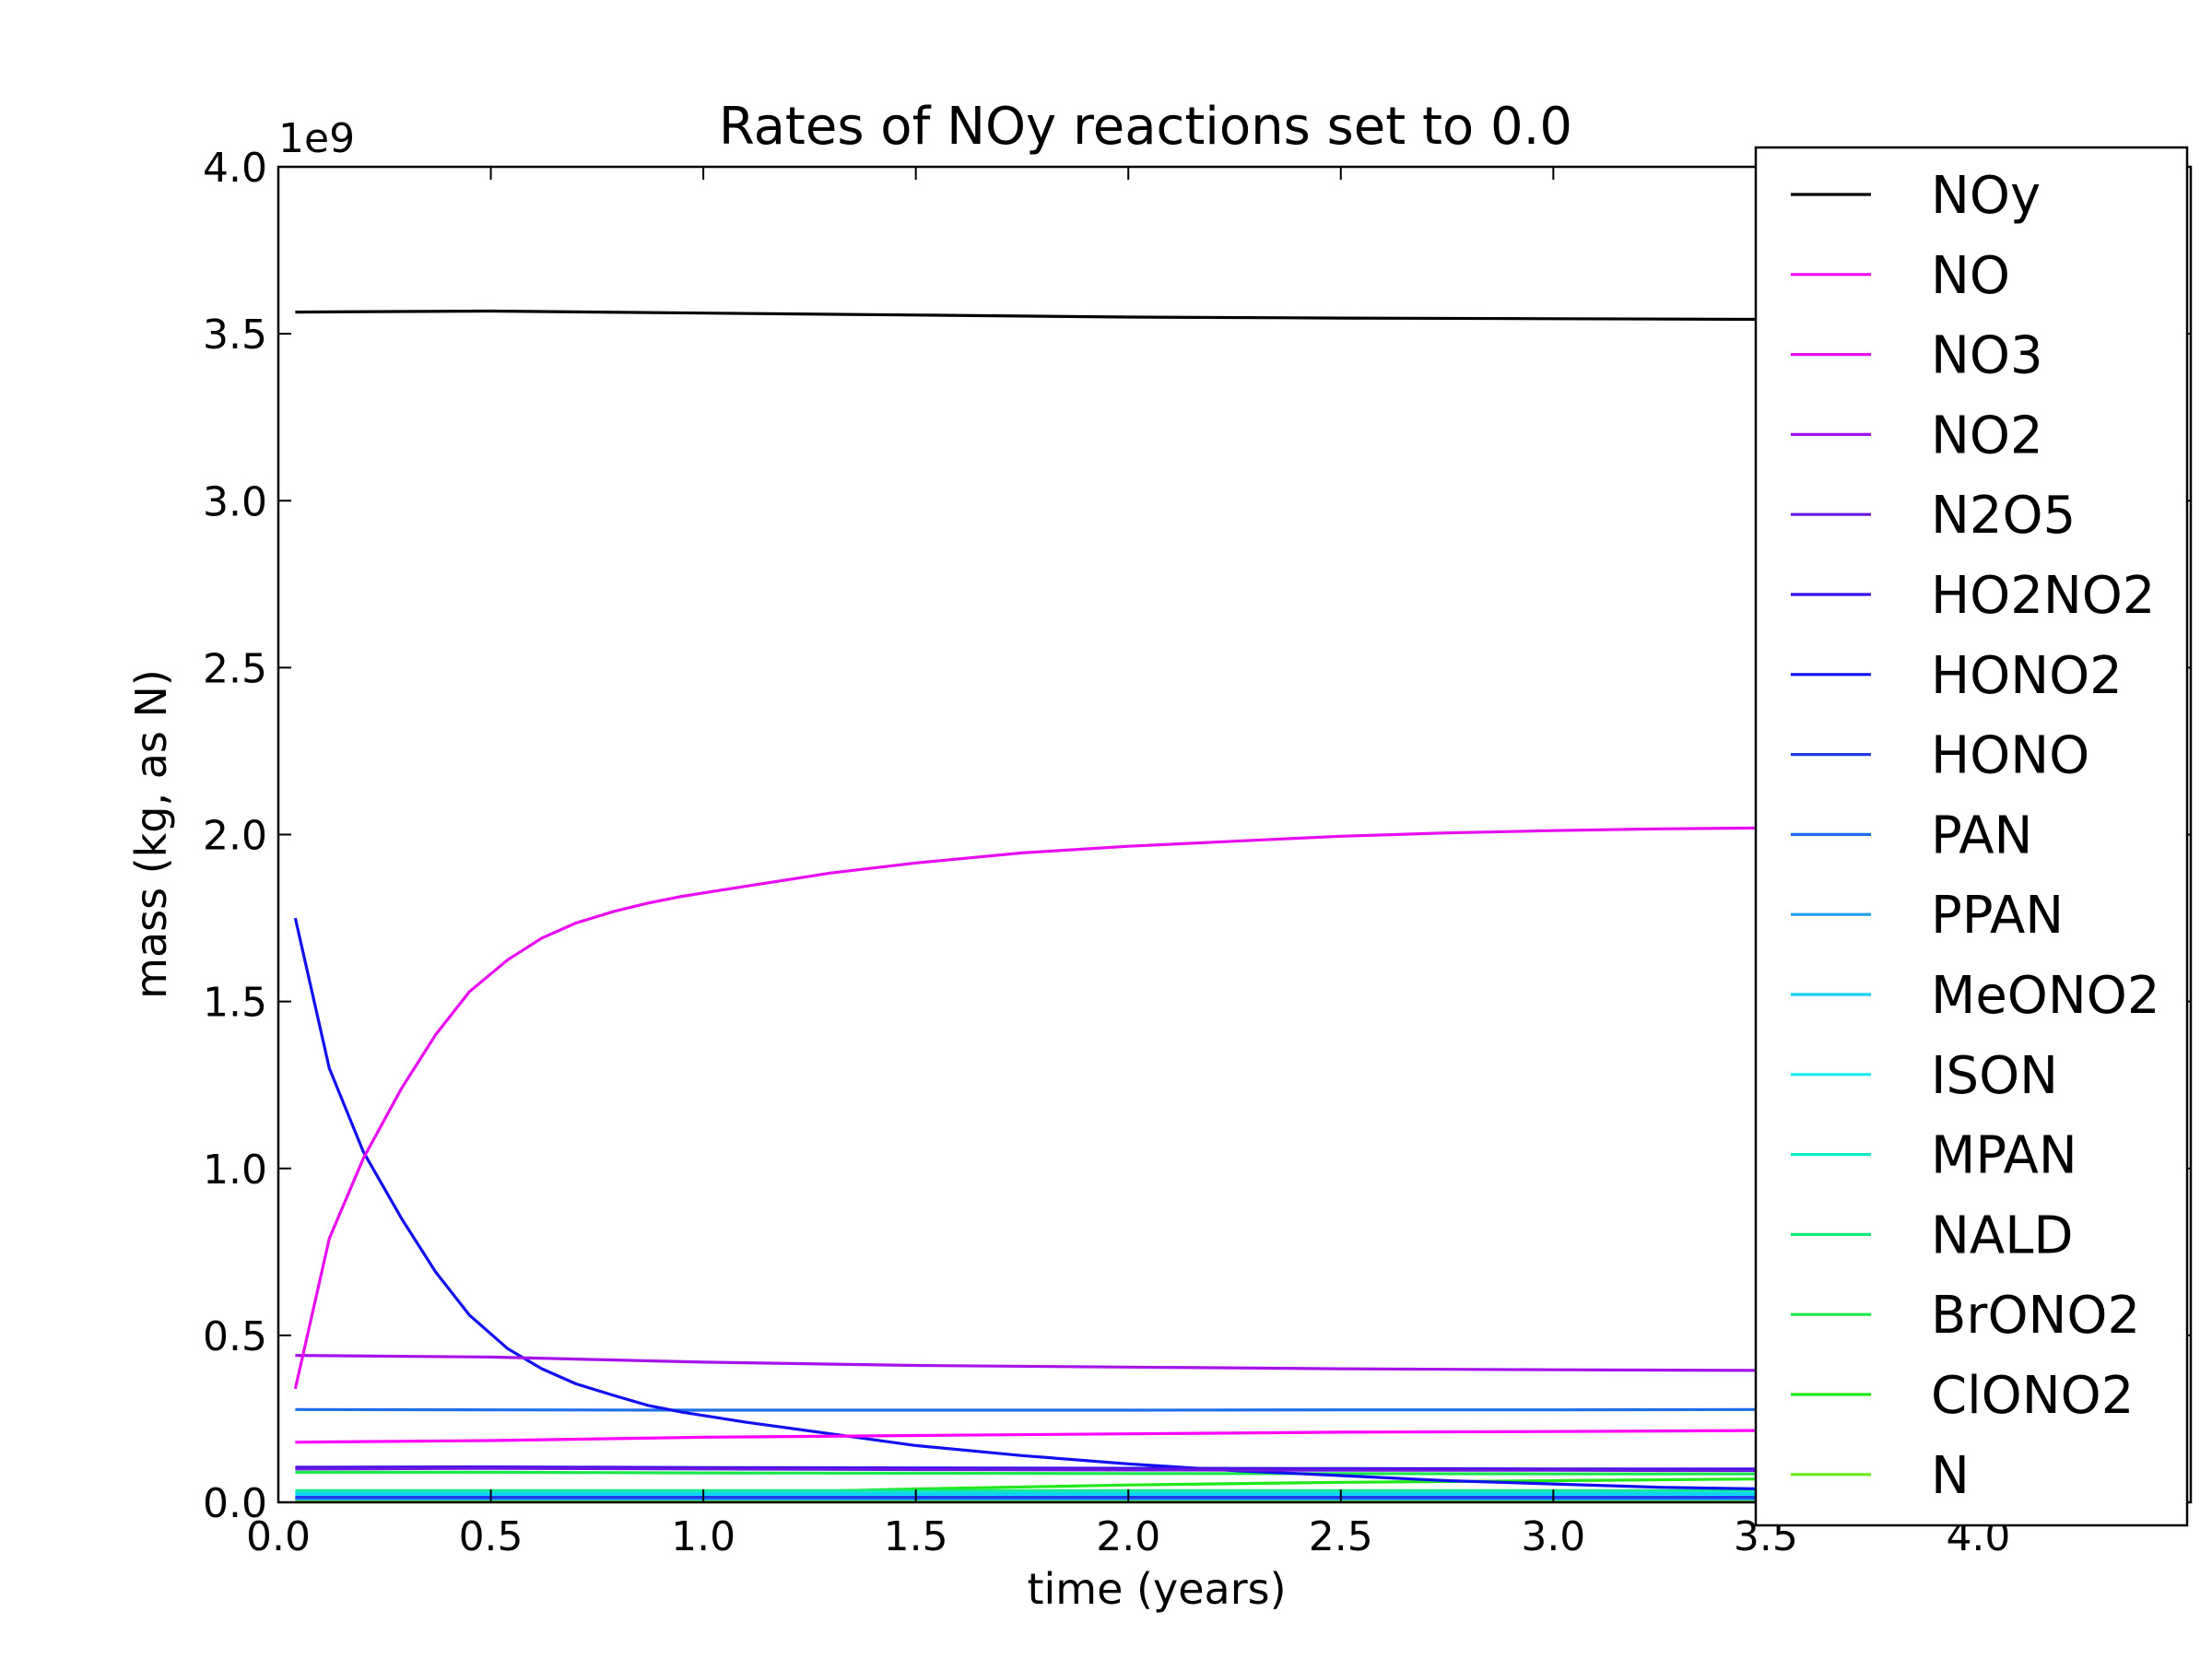 Image resolution: width=2212 pixels, height=1659 pixels. Describe the element at coordinates (235, 1503) in the screenshot. I see `y-tick-label: 0.0` at that location.